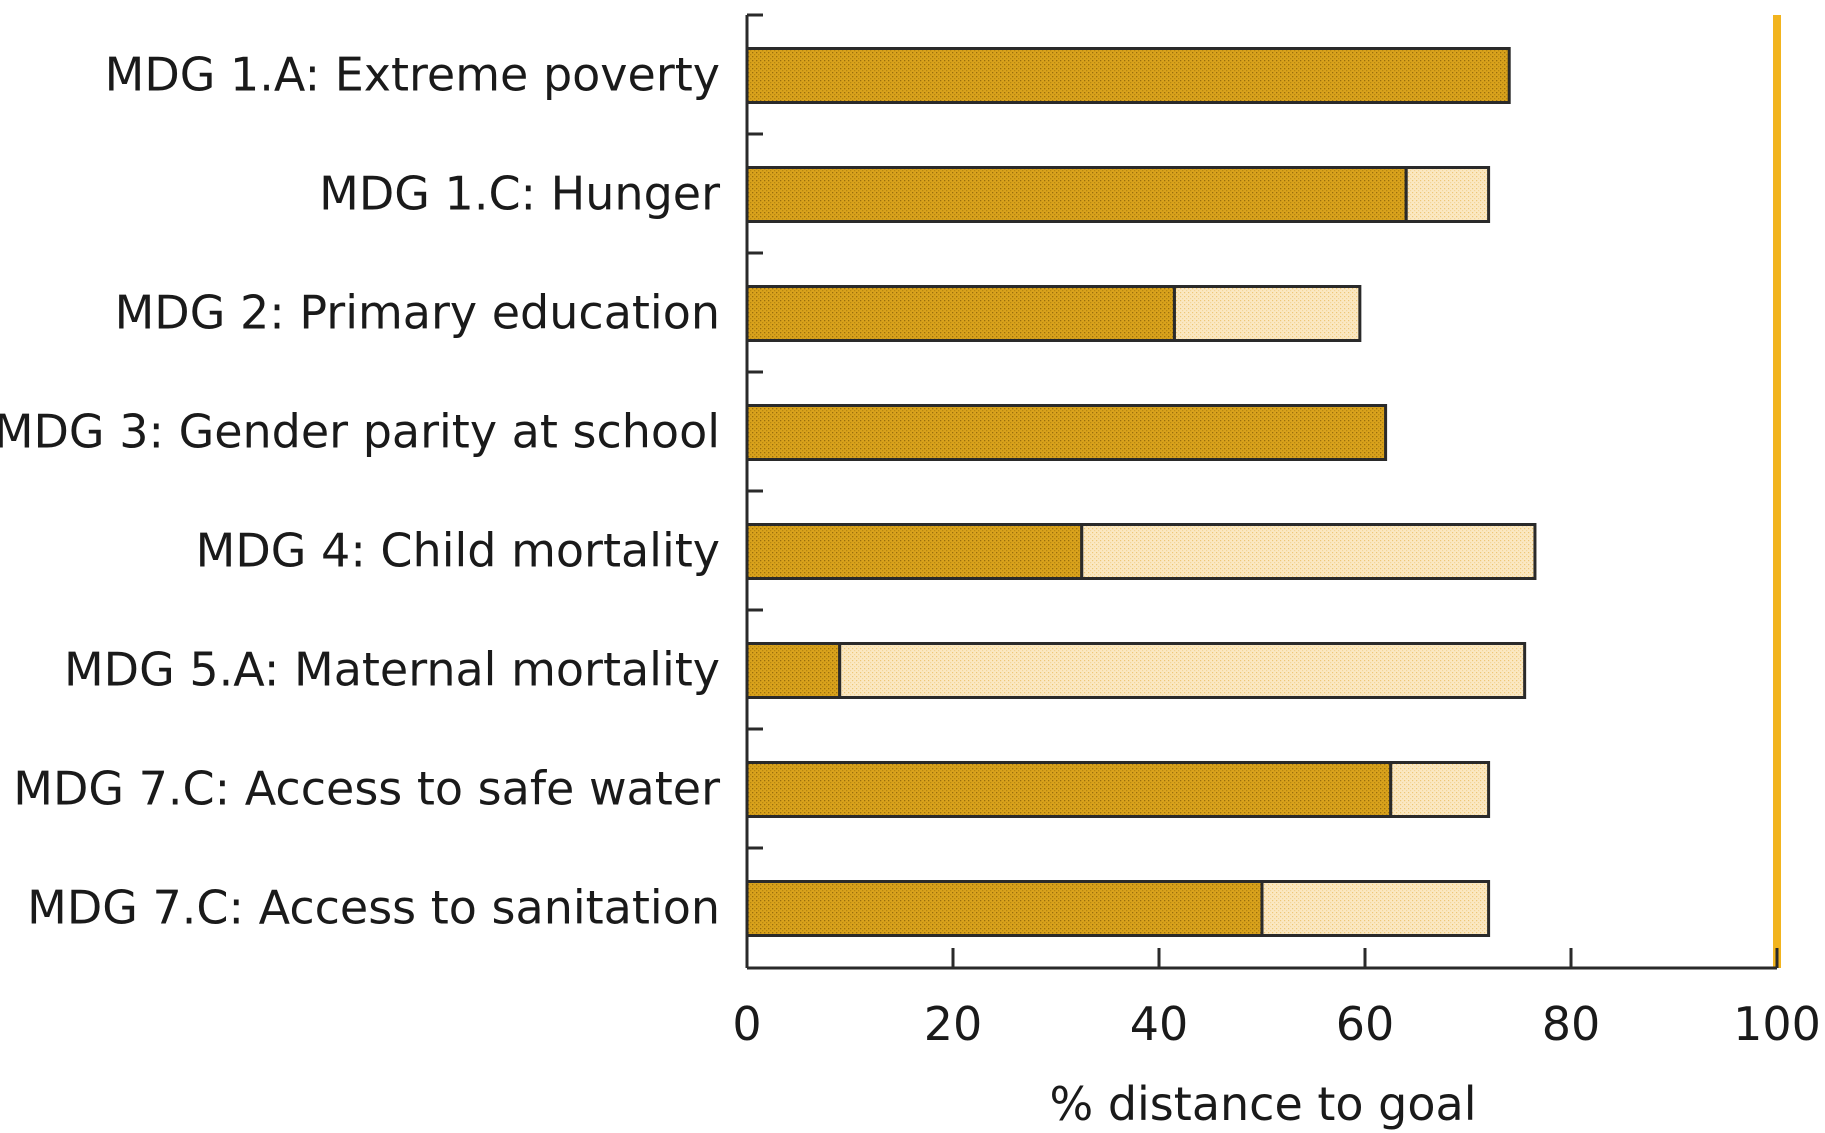 This screenshot has height=1133, width=1825. I want to click on category-label: MDG 7.C: Access to sanitation, so click(373, 908).